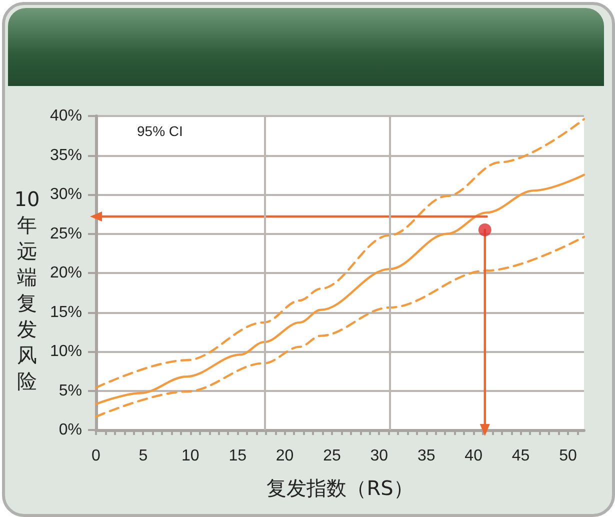 This screenshot has height=517, width=615. What do you see at coordinates (66, 233) in the screenshot?
I see `y-tick-label: 25%` at bounding box center [66, 233].